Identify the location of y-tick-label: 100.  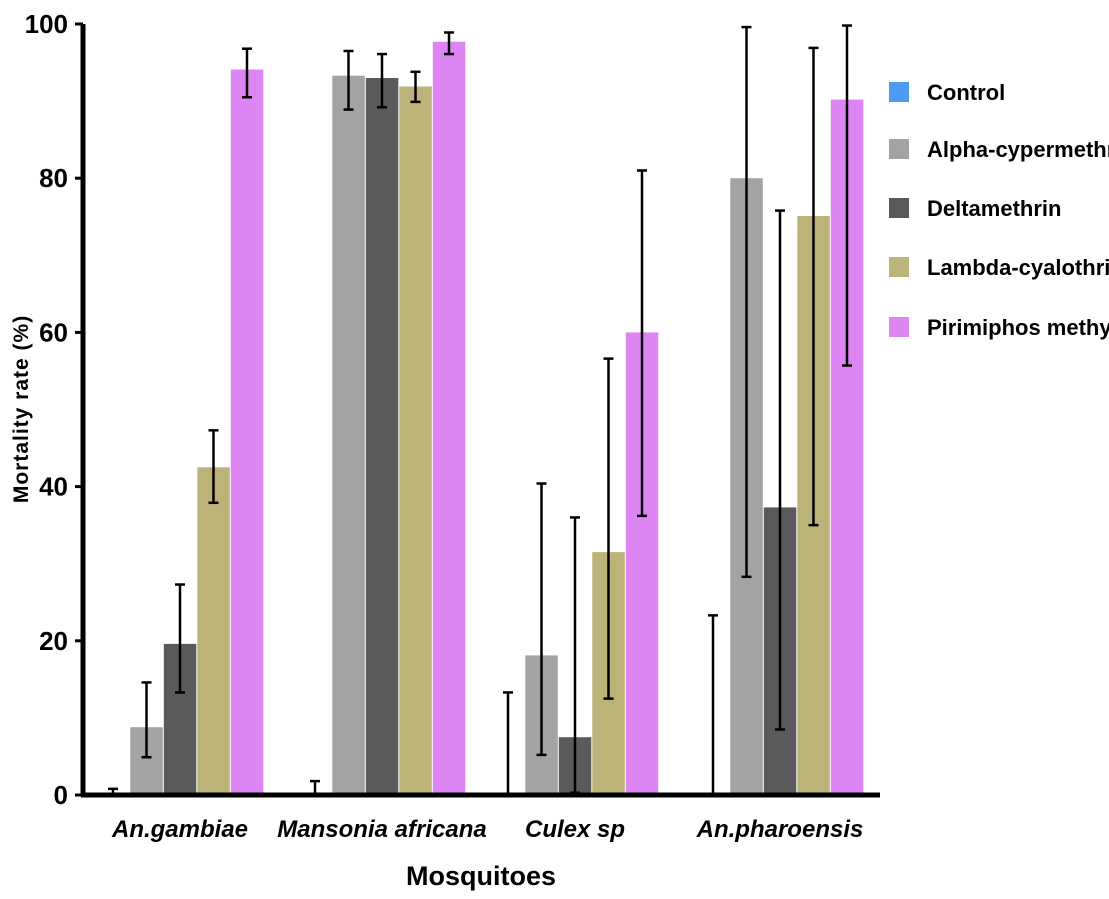
(46, 24).